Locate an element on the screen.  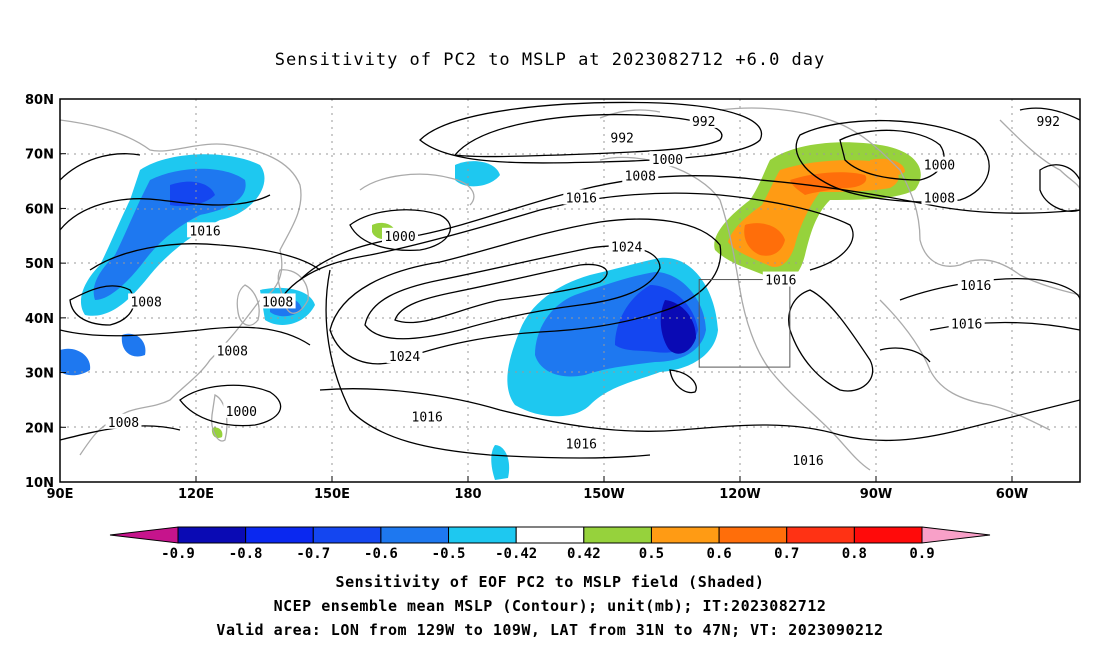
colorbar-label: -0.42 is located at coordinates (516, 554).